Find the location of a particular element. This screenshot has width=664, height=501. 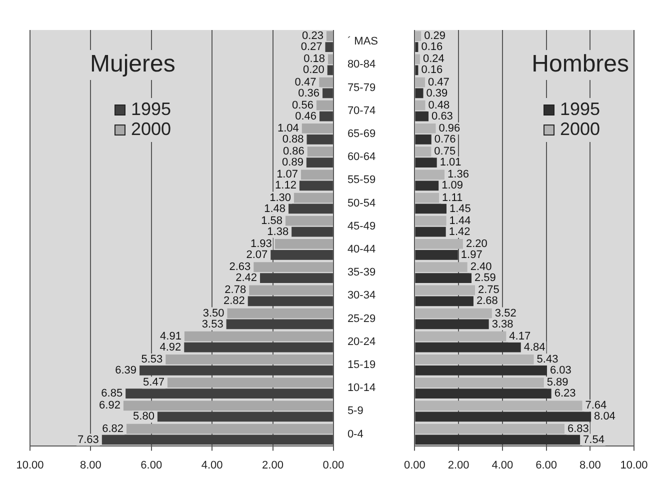

data-label: 1.12 is located at coordinates (285, 186).